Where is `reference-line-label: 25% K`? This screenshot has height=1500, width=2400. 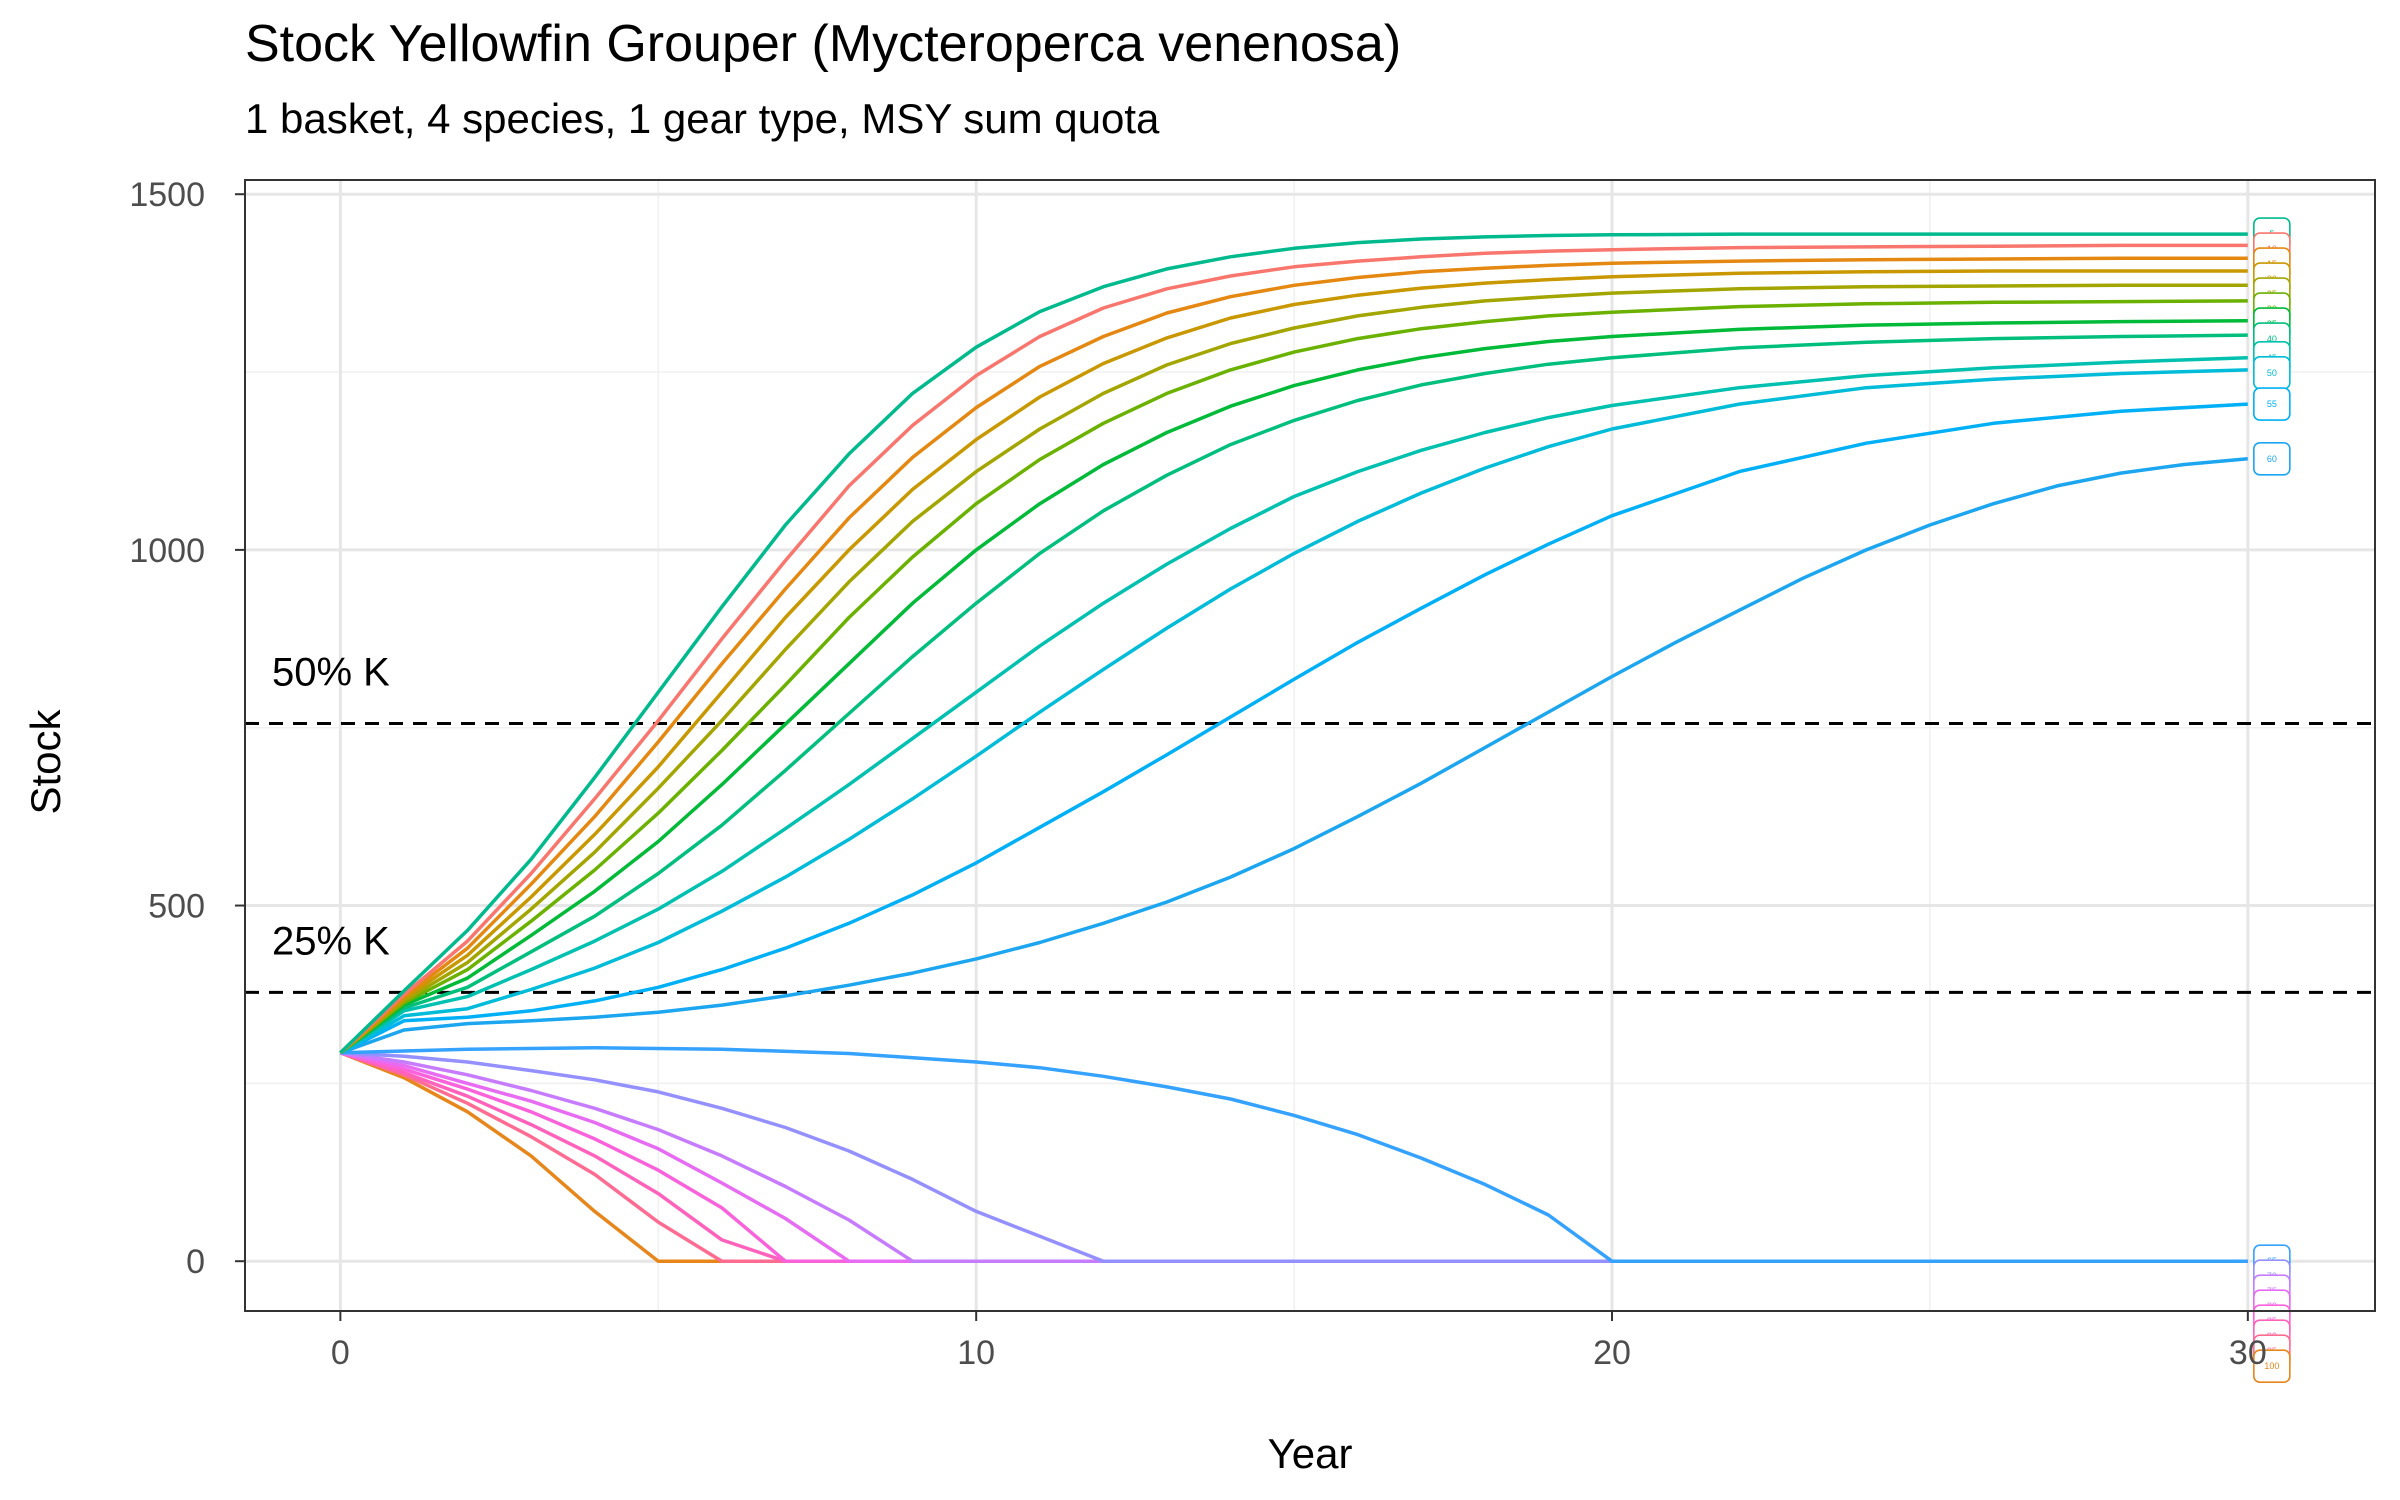
reference-line-label: 25% K is located at coordinates (331, 941).